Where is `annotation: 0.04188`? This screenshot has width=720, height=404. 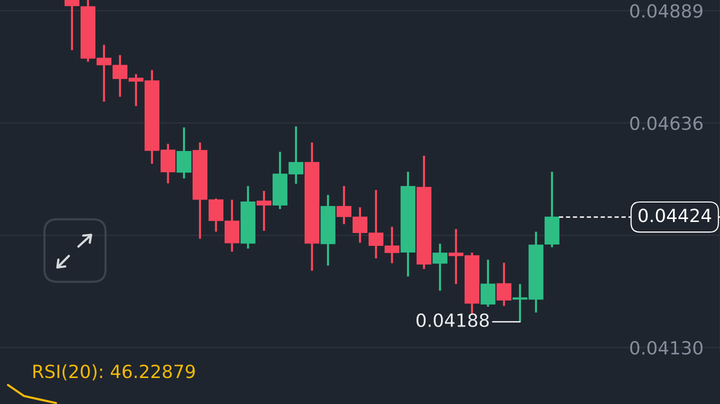 annotation: 0.04188 is located at coordinates (452, 320).